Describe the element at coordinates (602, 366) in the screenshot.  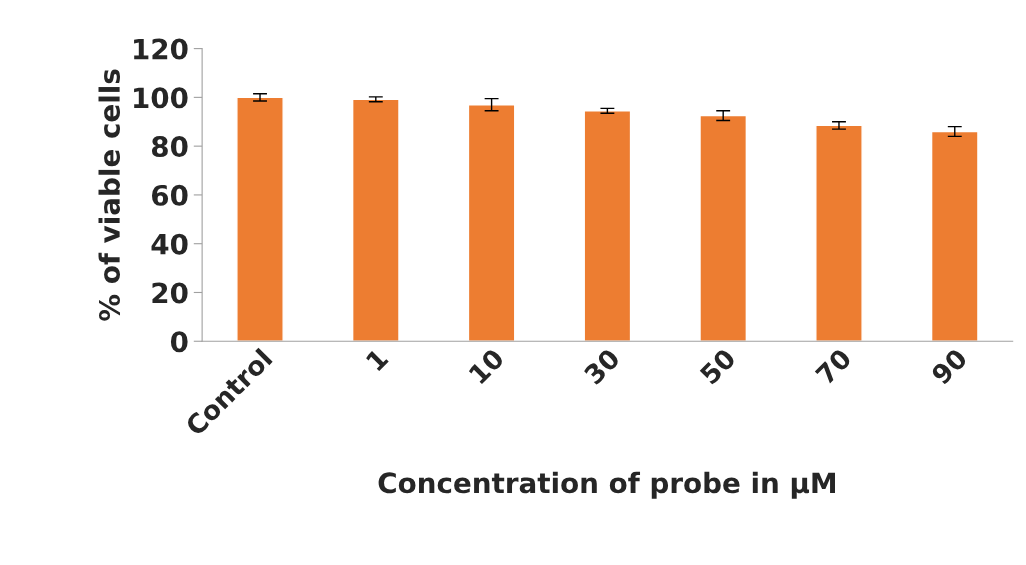
I see `x-tick-label: 30` at that location.